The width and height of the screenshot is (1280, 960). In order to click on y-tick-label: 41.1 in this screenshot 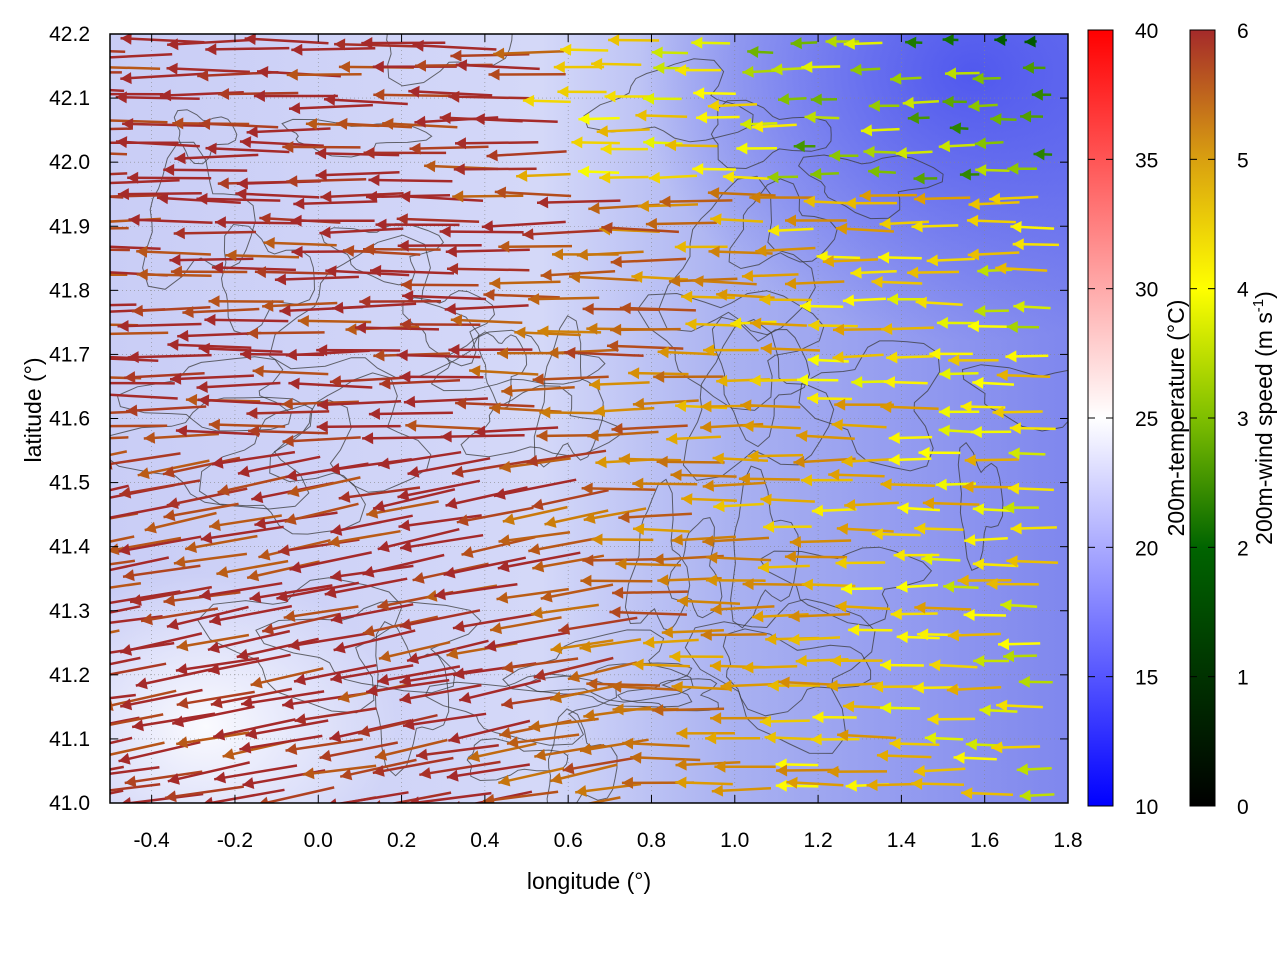, I will do `click(69, 739)`.